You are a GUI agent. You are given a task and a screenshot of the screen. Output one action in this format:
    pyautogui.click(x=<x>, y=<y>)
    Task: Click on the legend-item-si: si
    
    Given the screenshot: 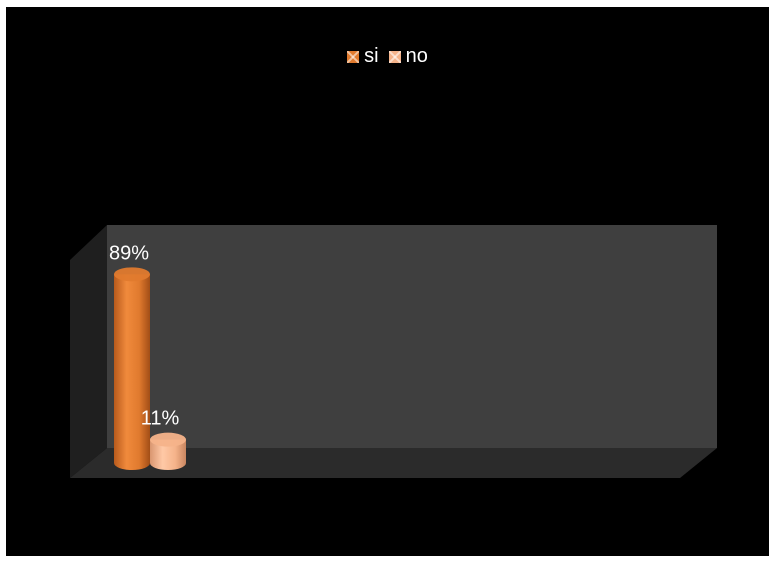 What is the action you would take?
    pyautogui.click(x=363, y=56)
    